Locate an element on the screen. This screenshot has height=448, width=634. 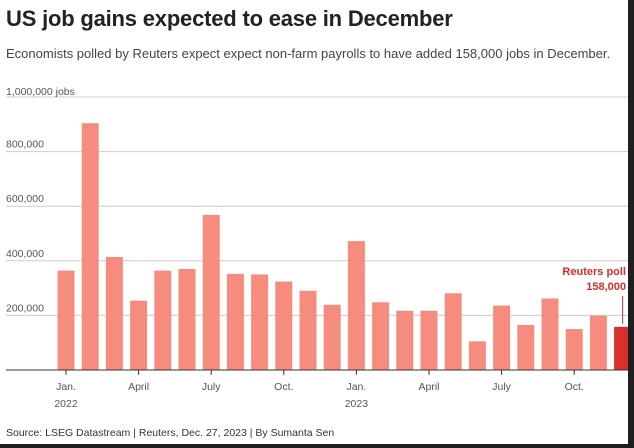
x-tick-year: 2023 is located at coordinates (357, 404).